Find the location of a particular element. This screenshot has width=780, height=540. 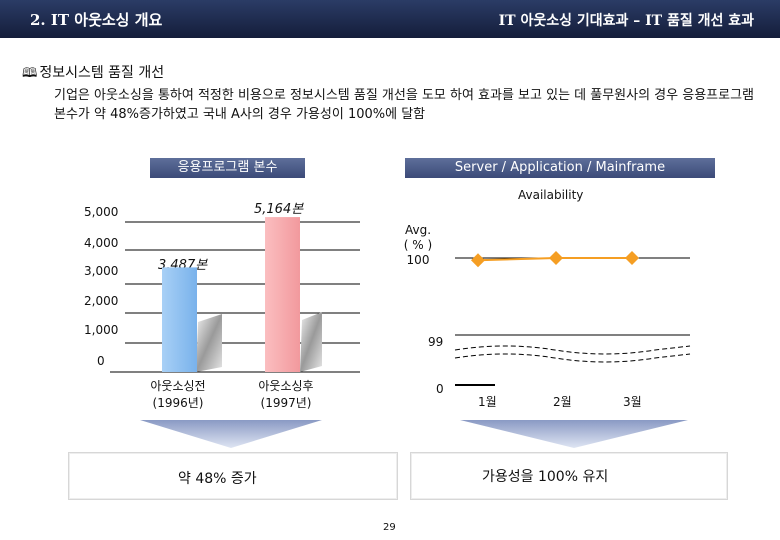

y-label-line1: Avg. is located at coordinates (418, 230).